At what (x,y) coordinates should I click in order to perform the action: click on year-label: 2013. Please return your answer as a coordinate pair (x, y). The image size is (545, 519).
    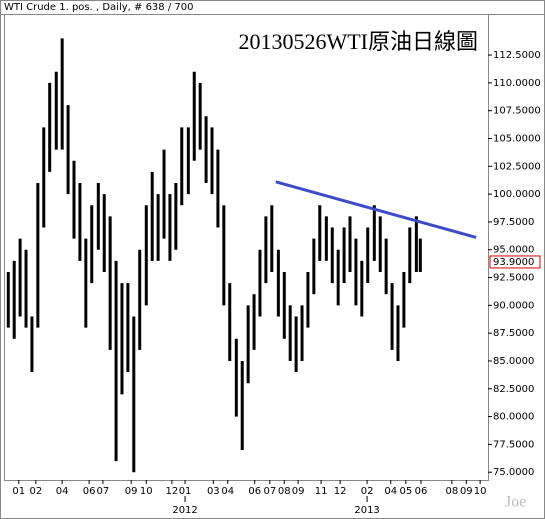
    Looking at the image, I should click on (366, 510).